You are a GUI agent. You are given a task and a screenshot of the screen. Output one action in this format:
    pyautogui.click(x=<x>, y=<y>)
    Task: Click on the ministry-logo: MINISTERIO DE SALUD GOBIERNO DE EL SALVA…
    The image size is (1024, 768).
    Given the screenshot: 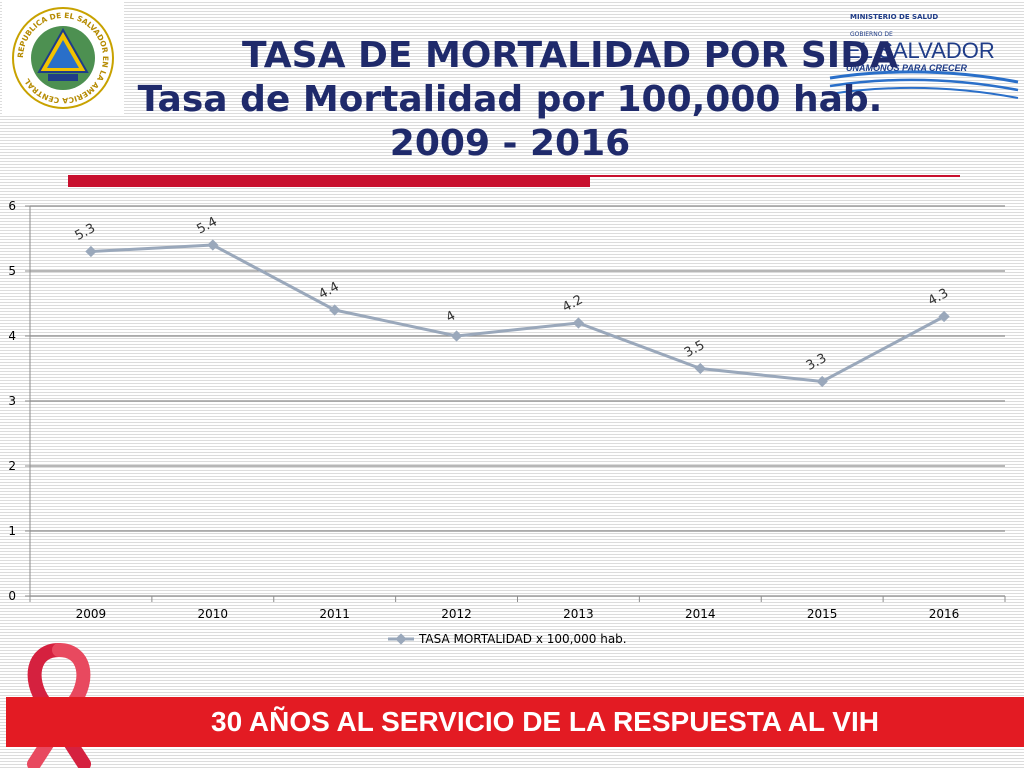 What is the action you would take?
    pyautogui.click(x=924, y=56)
    